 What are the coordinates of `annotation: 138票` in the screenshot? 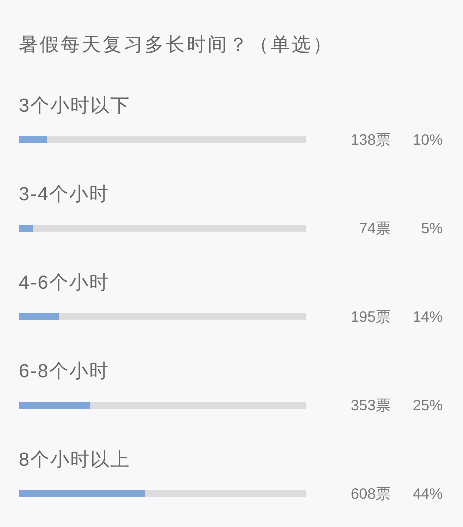 It's located at (370, 140).